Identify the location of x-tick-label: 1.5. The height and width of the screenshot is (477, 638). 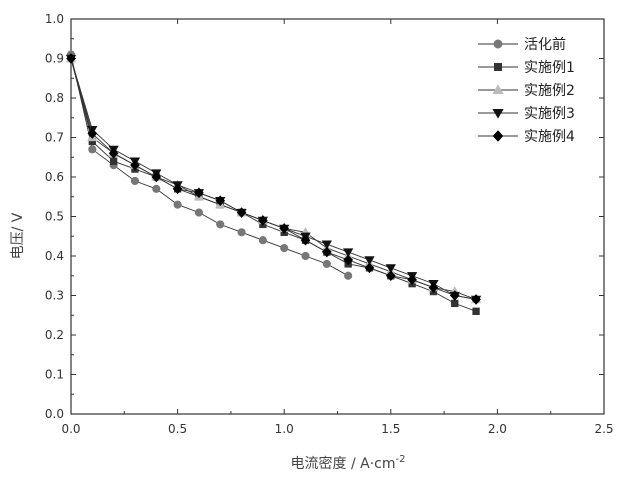
(390, 429).